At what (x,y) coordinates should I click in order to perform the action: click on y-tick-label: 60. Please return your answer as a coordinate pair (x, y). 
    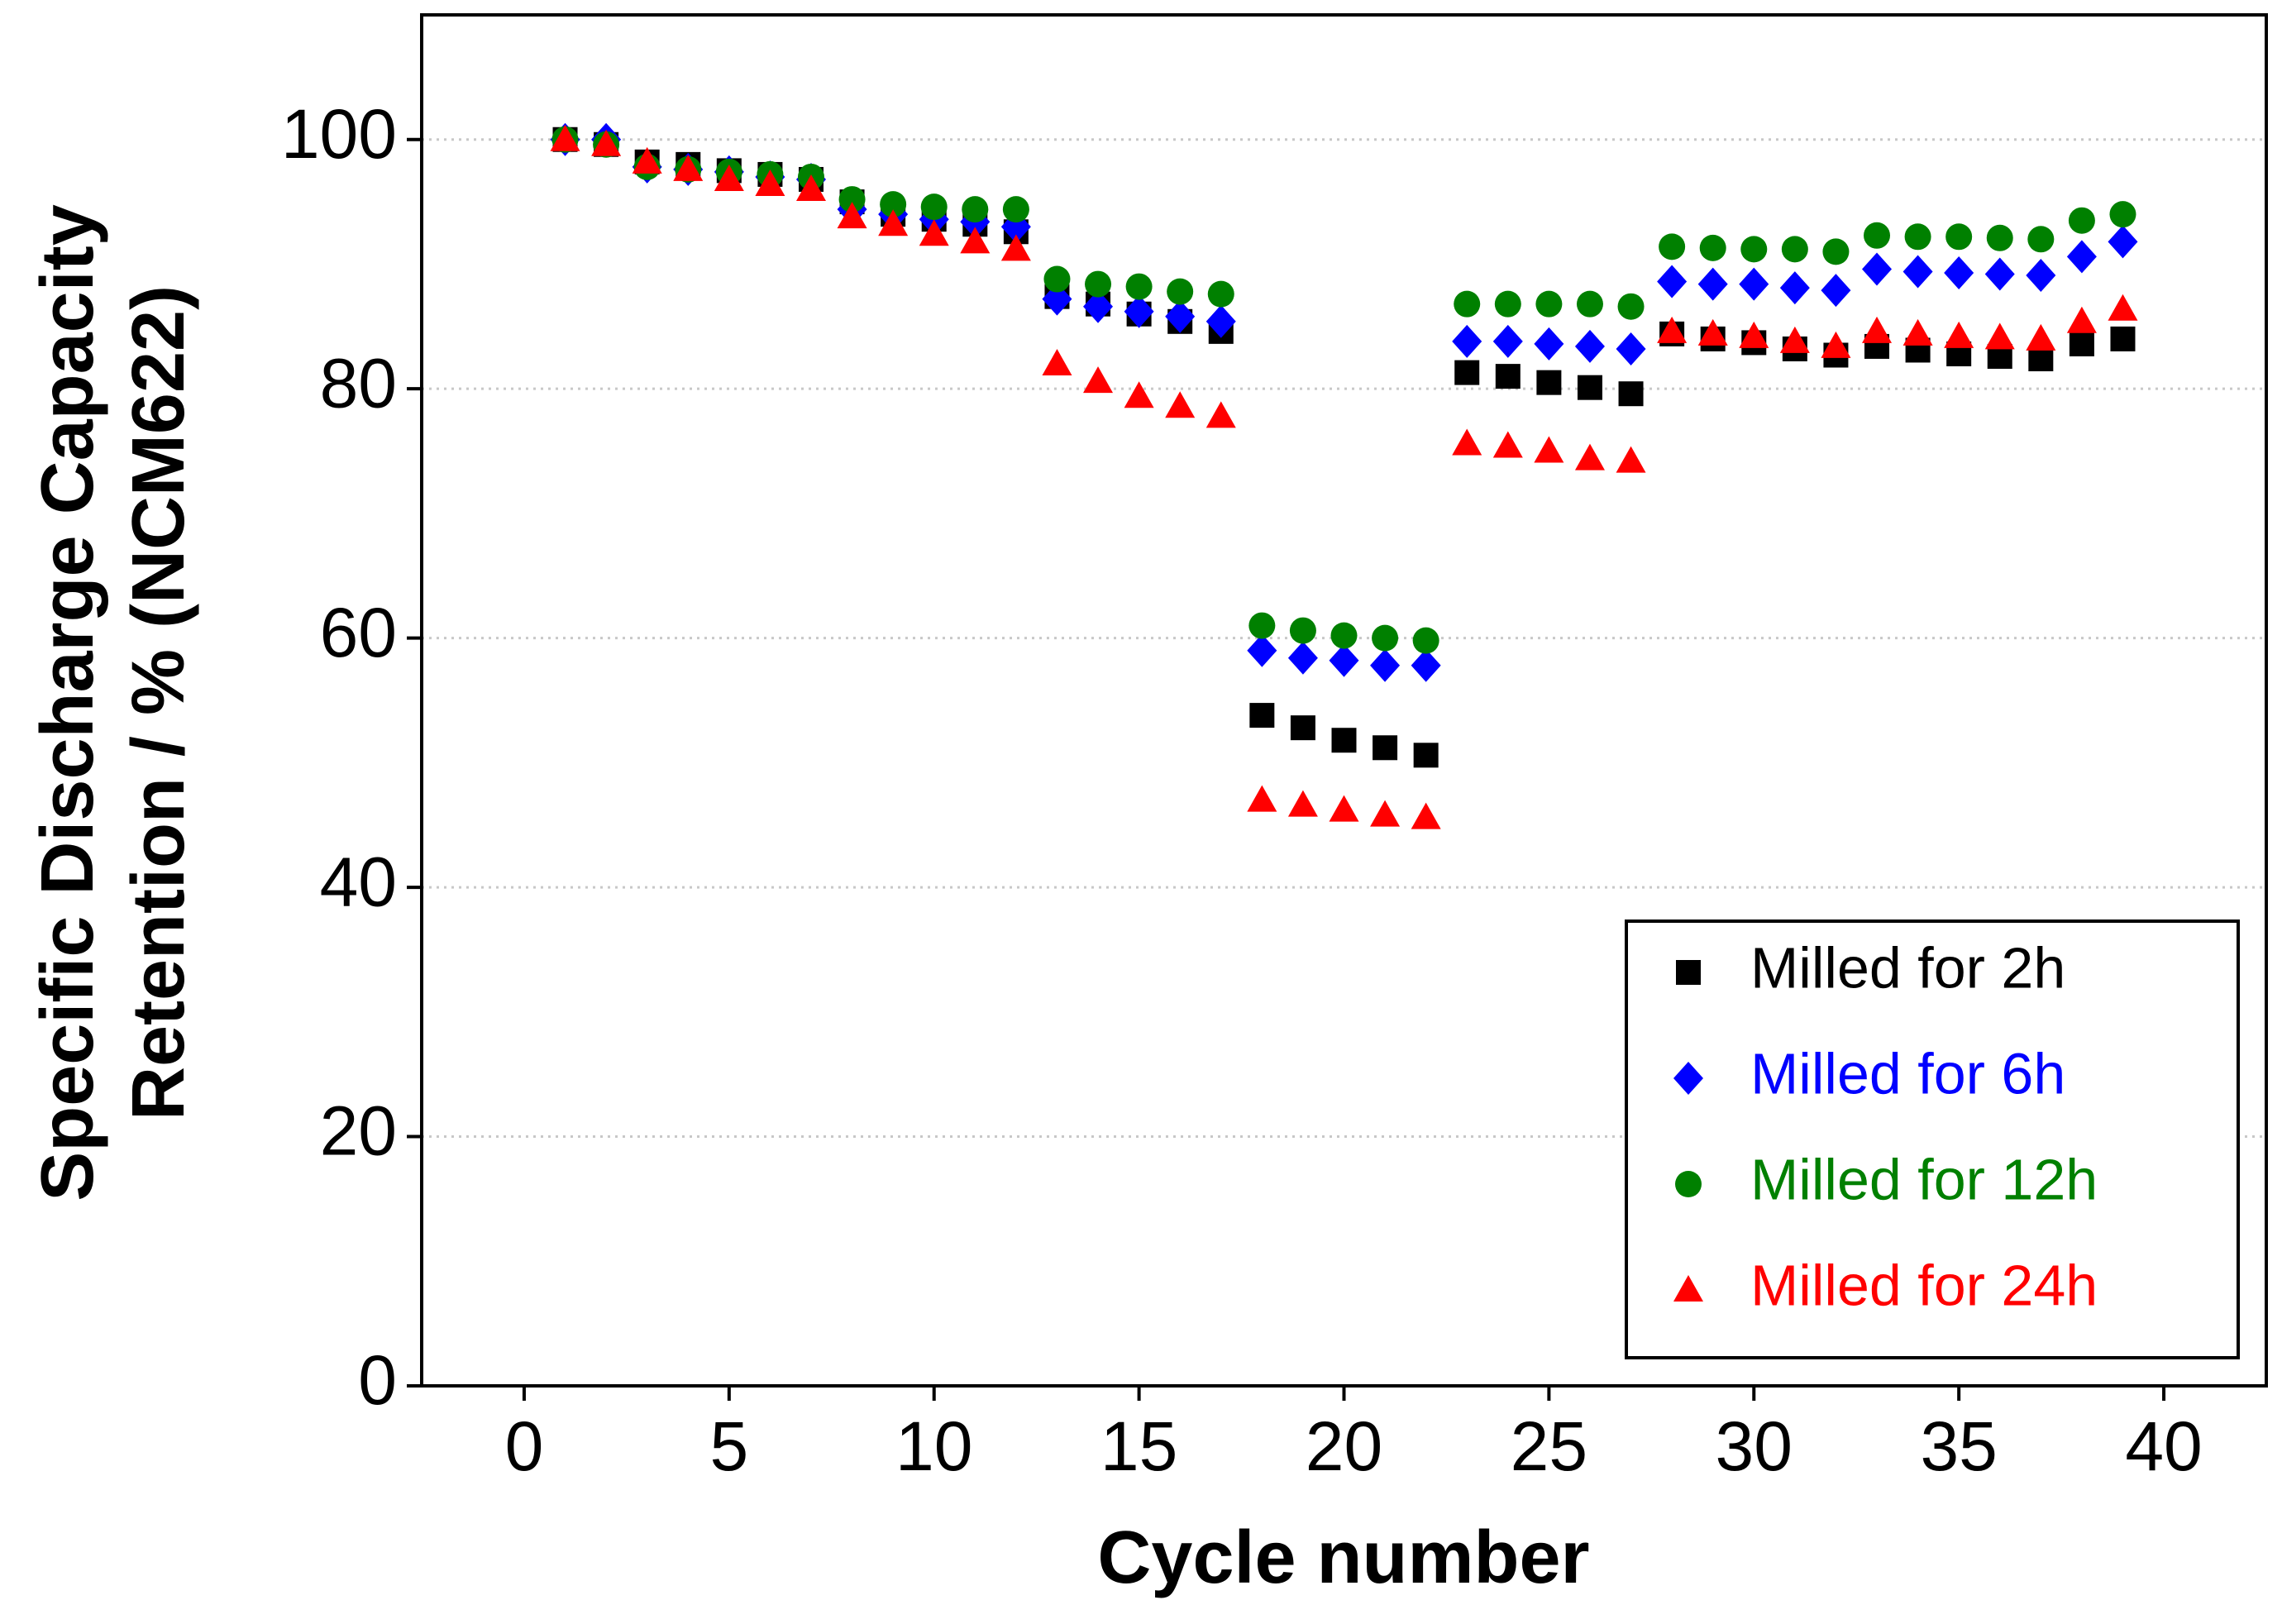
    Looking at the image, I should click on (358, 632).